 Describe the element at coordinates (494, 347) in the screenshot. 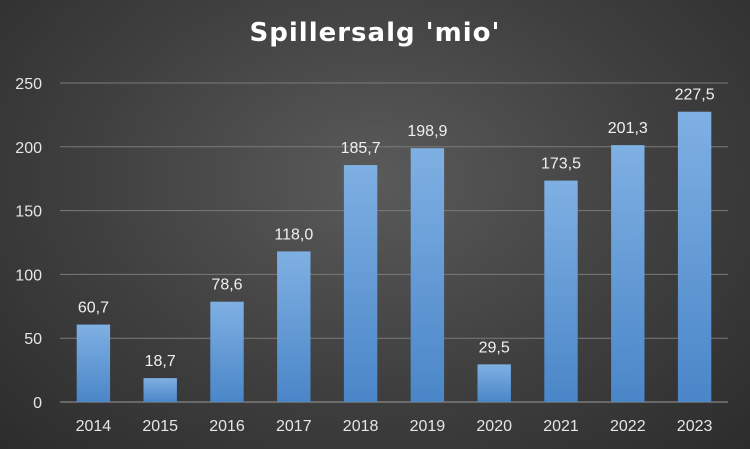

I see `data-label-2020: 29,5` at that location.